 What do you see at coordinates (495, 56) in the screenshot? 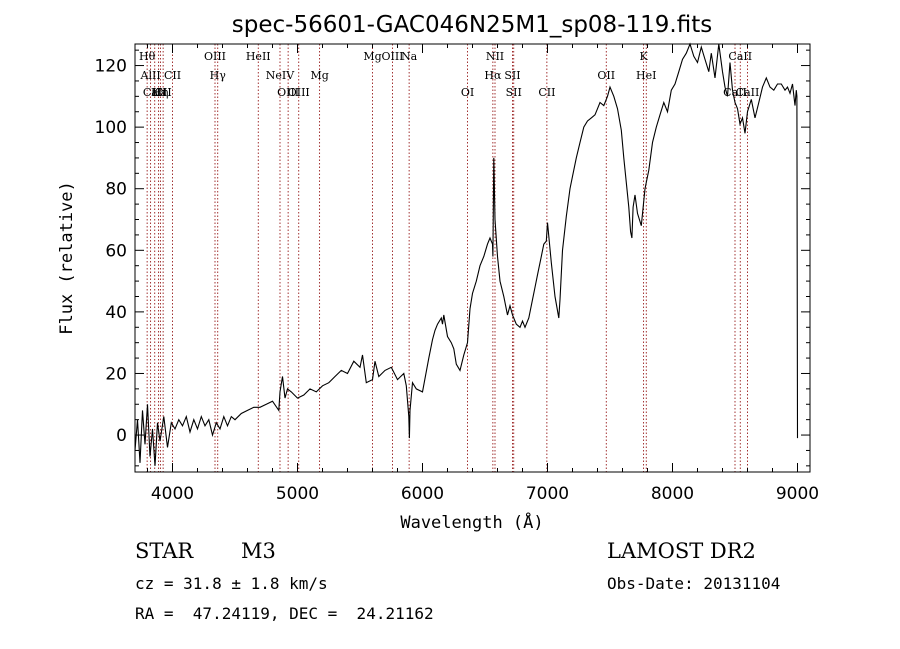
I see `line-label-18: NII` at bounding box center [495, 56].